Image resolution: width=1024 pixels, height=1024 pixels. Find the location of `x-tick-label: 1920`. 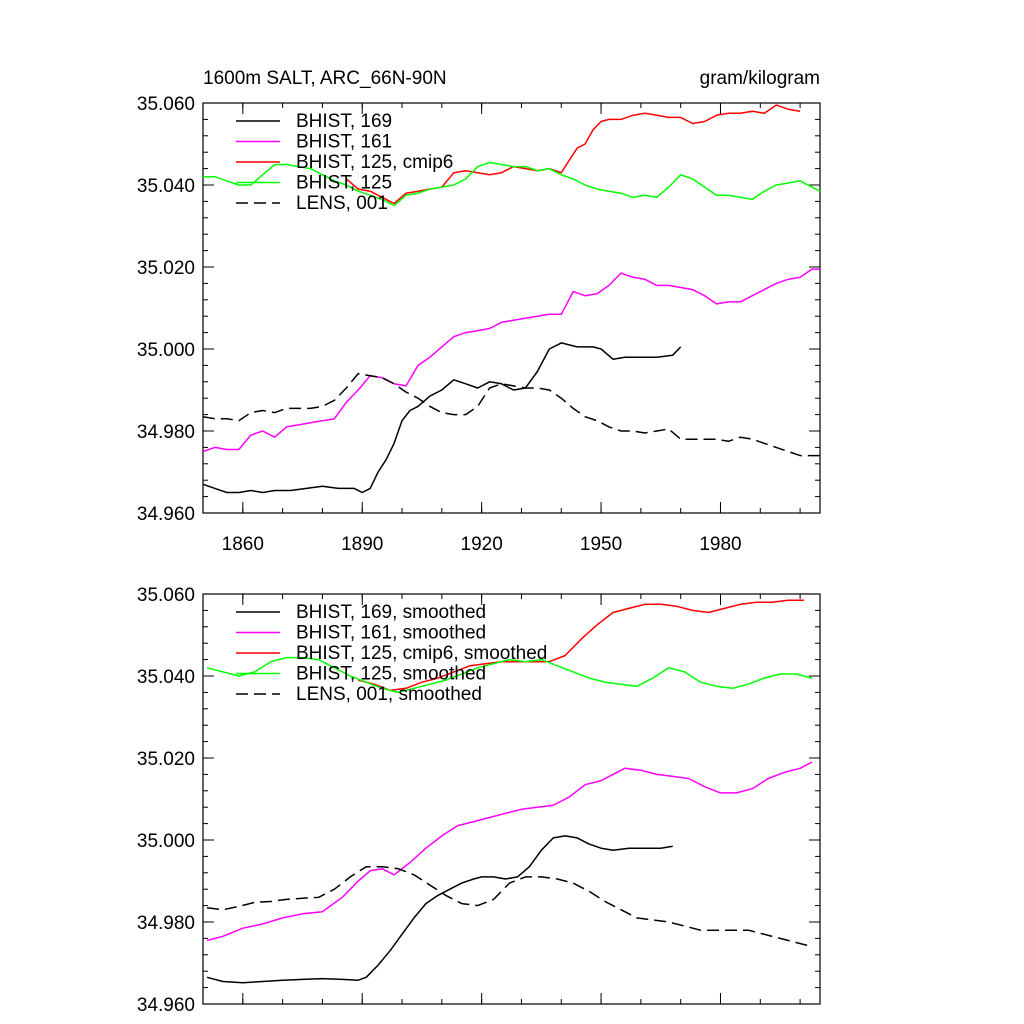

x-tick-label: 1920 is located at coordinates (482, 544).